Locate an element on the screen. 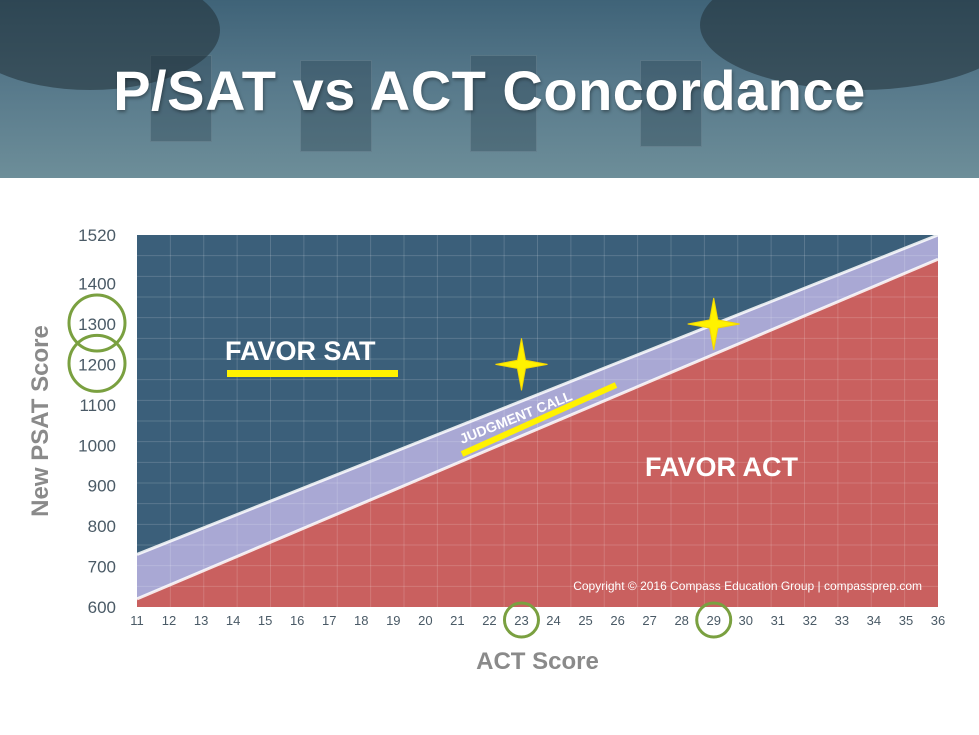  x-tick-label: 26 is located at coordinates (617, 620).